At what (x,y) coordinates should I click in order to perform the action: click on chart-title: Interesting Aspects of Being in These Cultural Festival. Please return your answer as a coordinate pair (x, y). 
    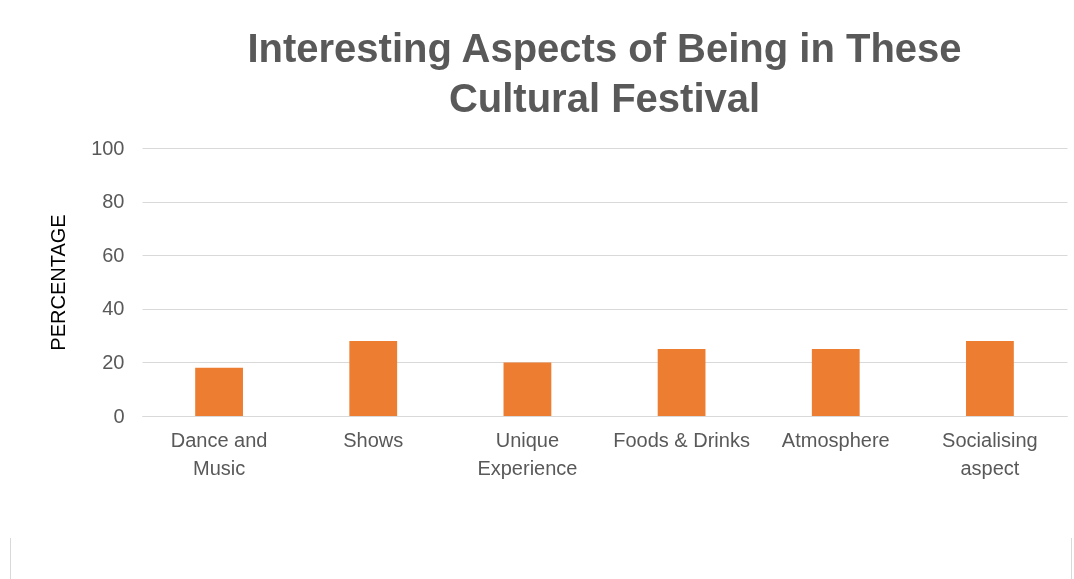
    Looking at the image, I should click on (604, 73).